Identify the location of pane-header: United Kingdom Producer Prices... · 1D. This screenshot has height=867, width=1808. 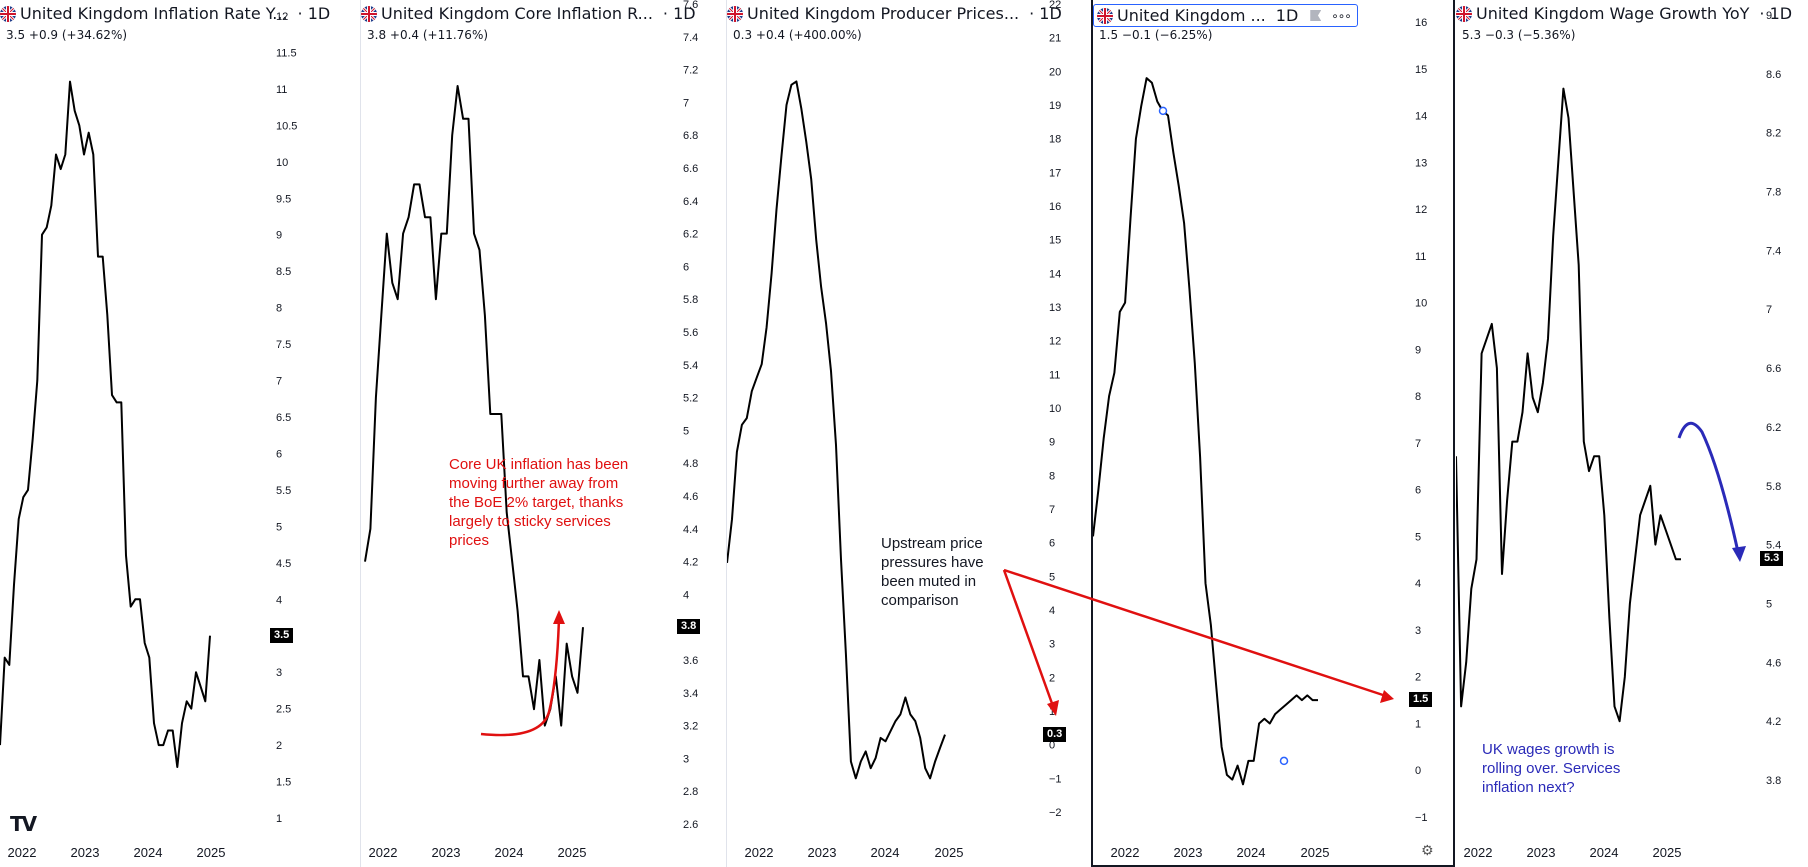
(894, 13).